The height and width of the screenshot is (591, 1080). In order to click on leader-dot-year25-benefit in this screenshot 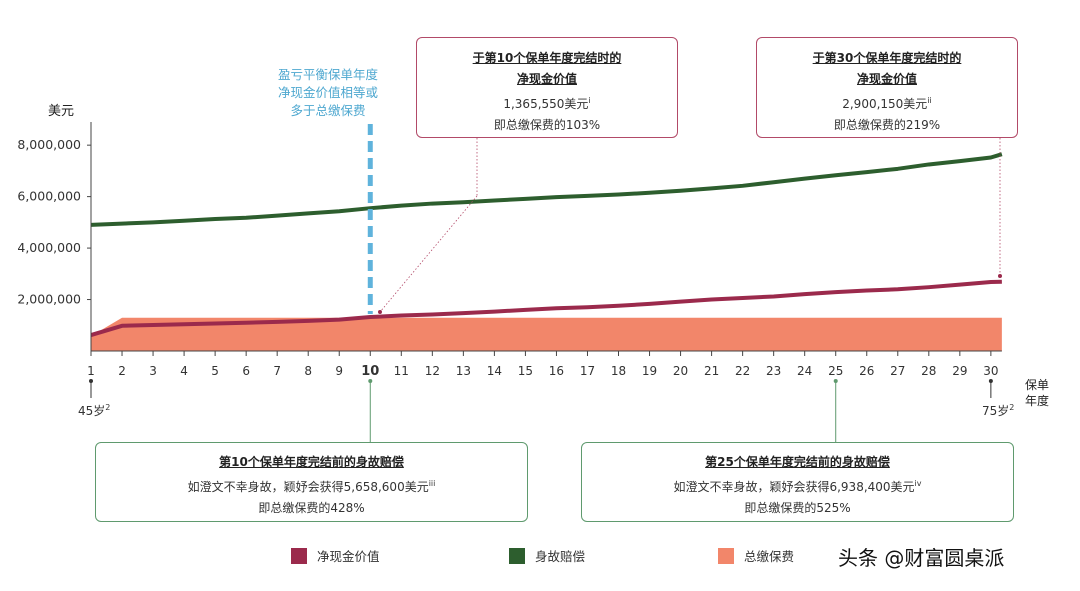, I will do `click(835, 381)`.